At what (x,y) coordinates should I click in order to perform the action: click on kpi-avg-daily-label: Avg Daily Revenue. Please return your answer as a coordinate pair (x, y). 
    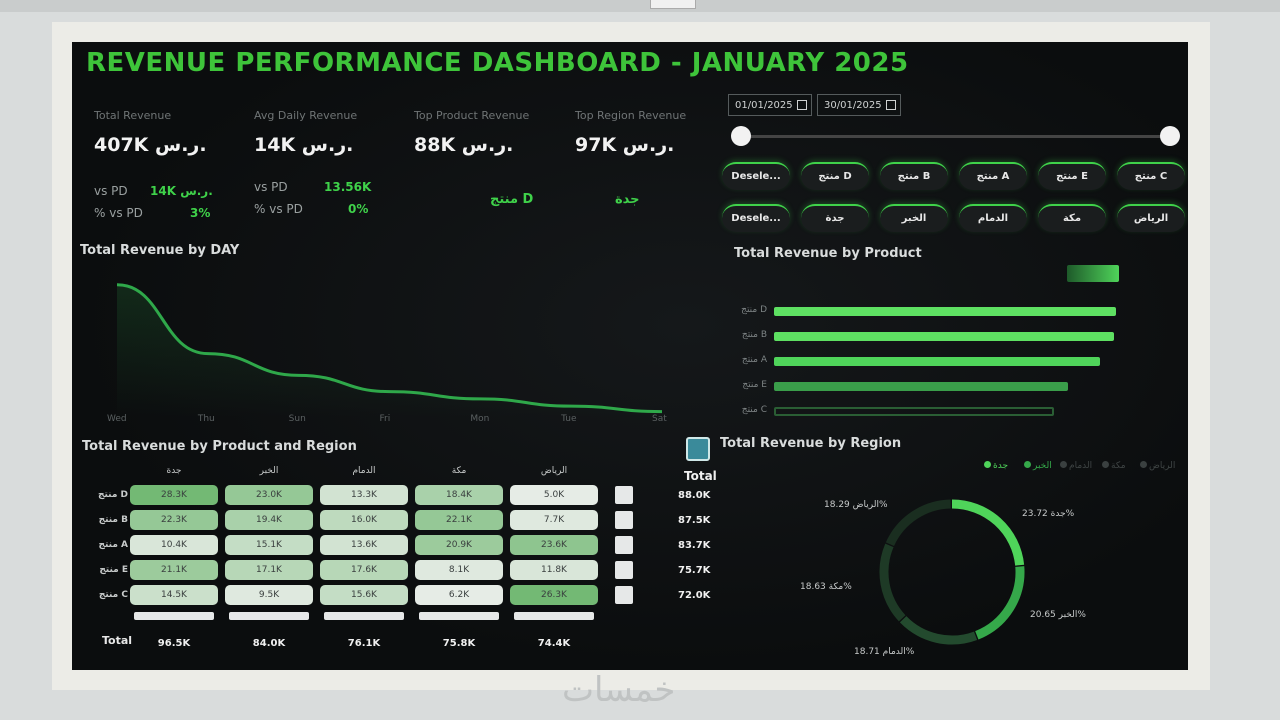
    Looking at the image, I should click on (306, 115).